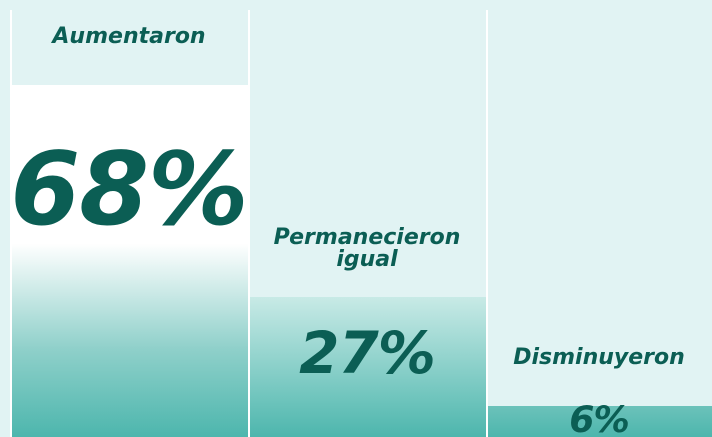 Image resolution: width=712 pixels, height=437 pixels. Describe the element at coordinates (129, 189) in the screenshot. I see `value-label: 68%` at that location.